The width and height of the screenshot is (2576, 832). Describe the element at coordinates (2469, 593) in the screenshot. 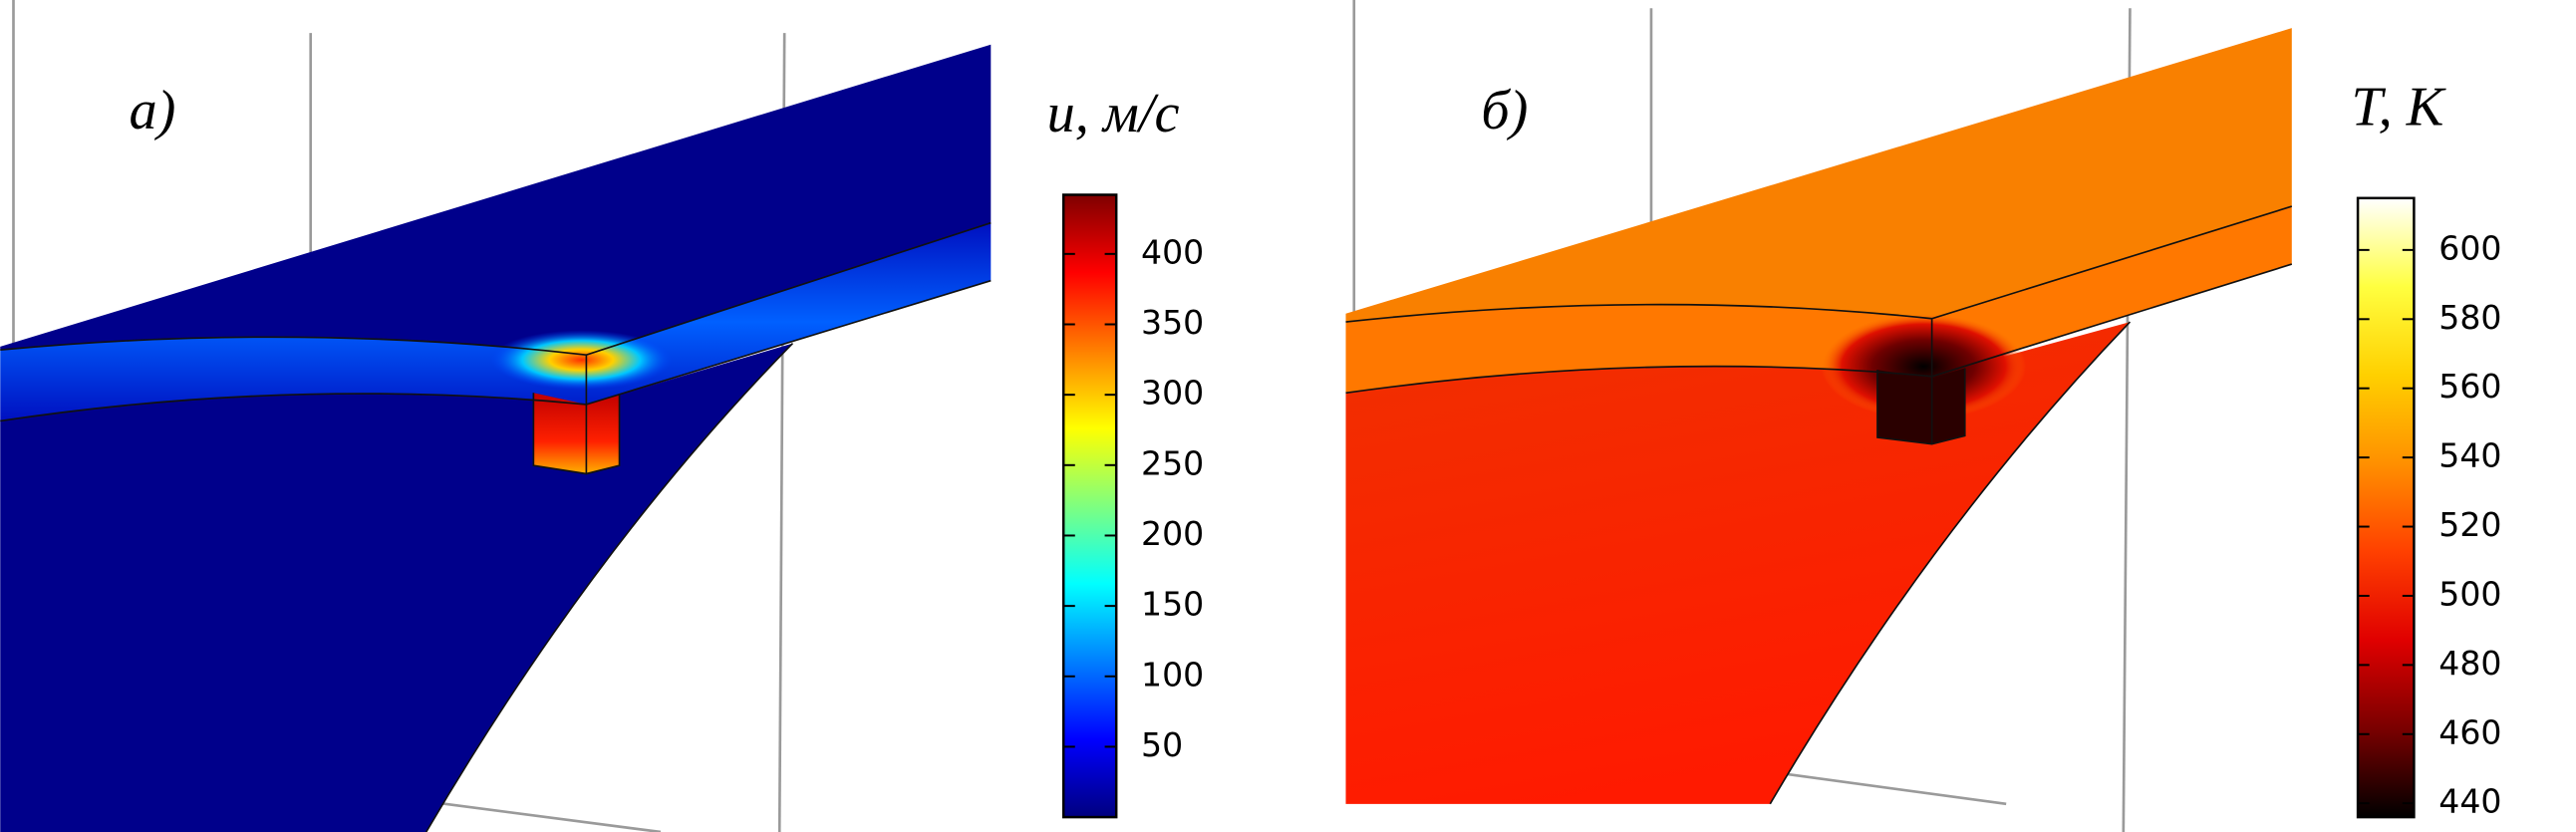

I see `tick-label: 500` at that location.